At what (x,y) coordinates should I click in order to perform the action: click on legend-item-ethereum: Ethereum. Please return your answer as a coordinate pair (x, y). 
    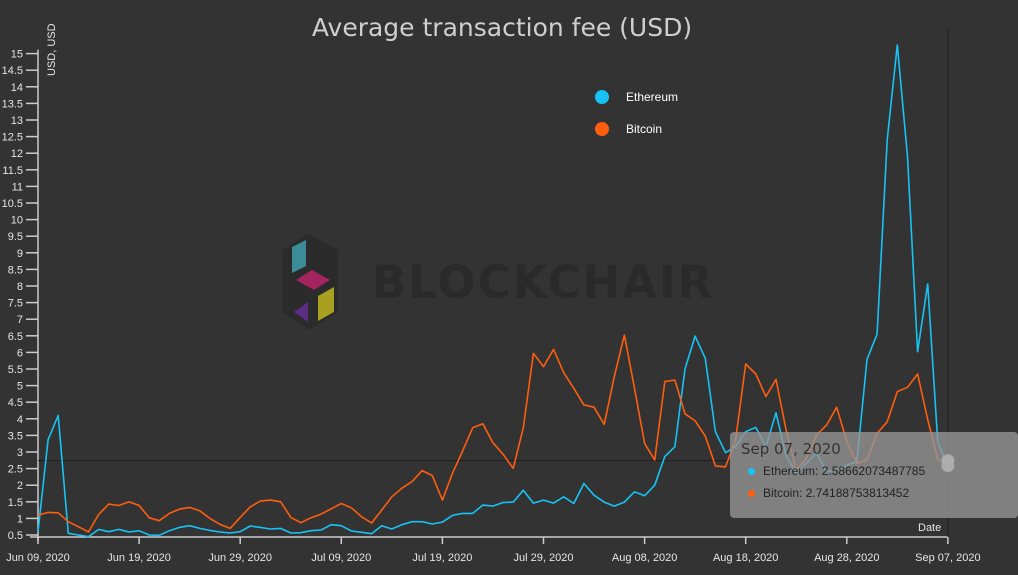
    Looking at the image, I should click on (636, 97).